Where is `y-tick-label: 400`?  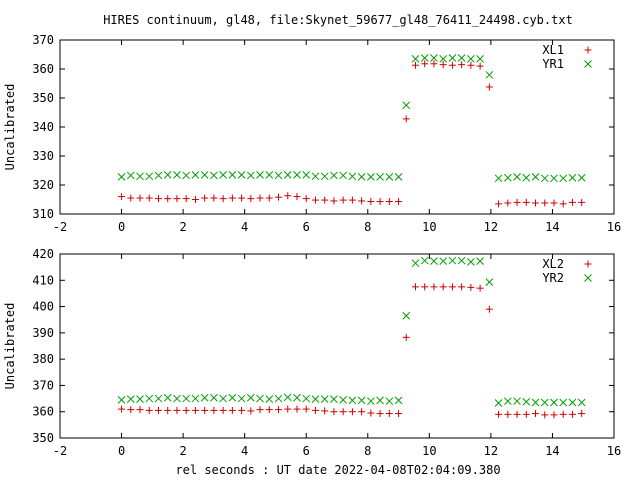
y-tick-label: 400 is located at coordinates (43, 307).